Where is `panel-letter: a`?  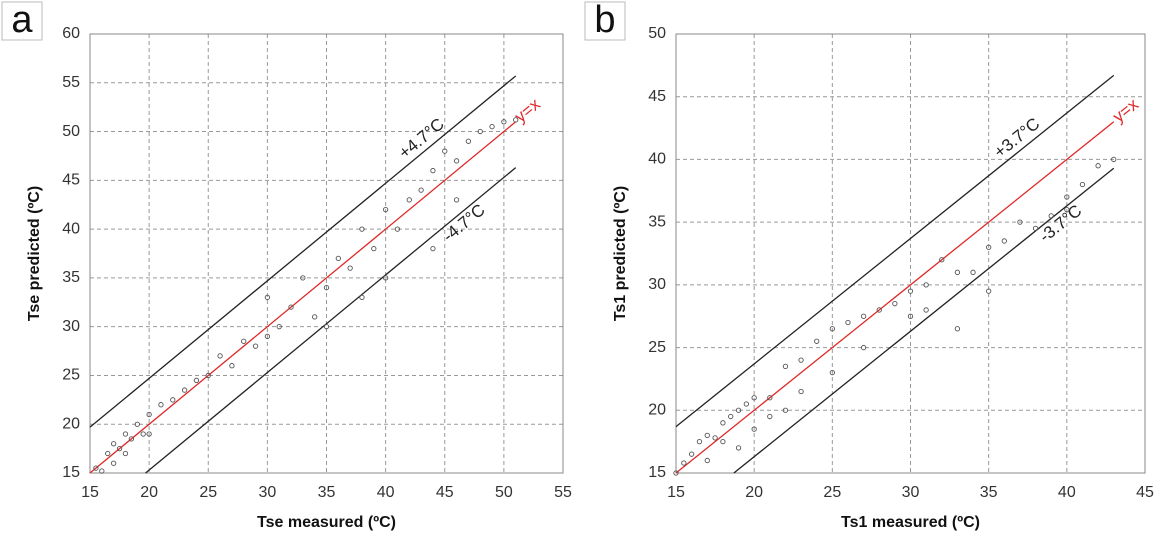 panel-letter: a is located at coordinates (22, 20).